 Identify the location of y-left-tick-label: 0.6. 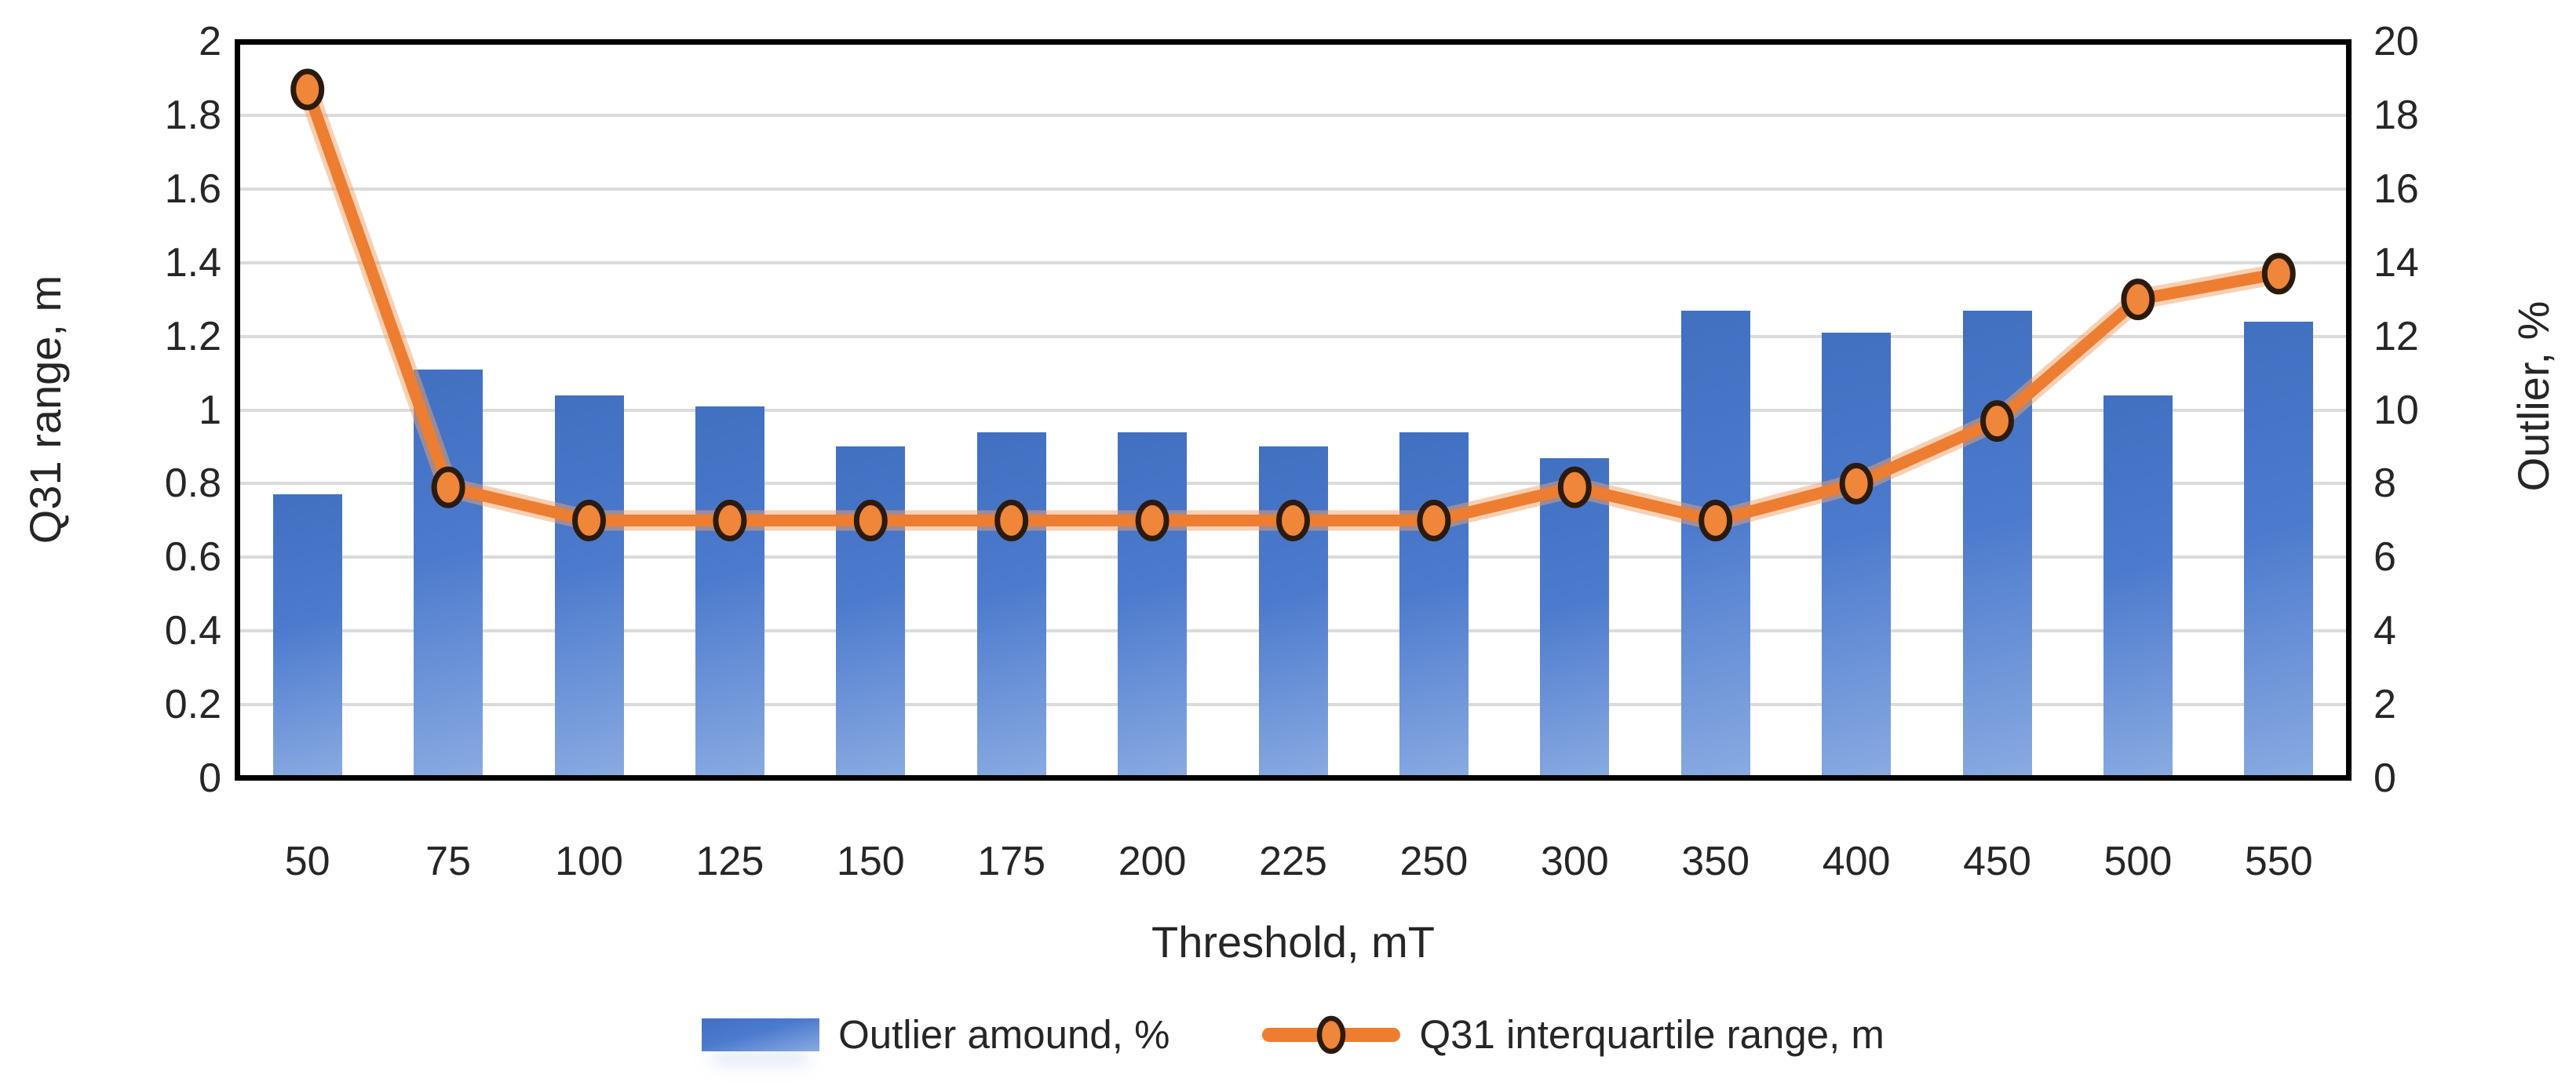
(192, 557).